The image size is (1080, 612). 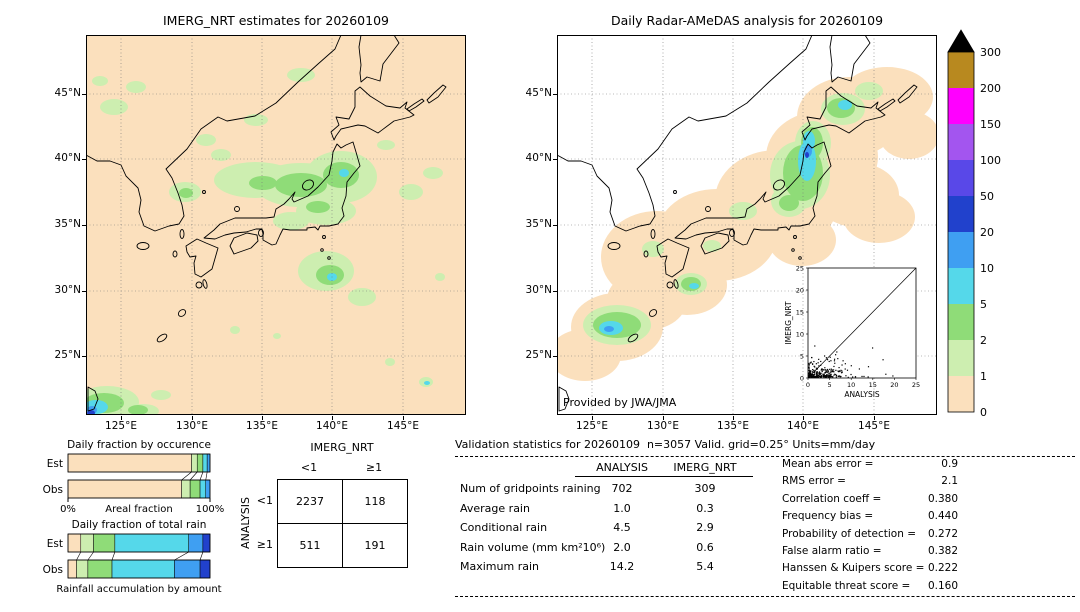 I want to click on chart-title: Daily fraction by occurence, so click(x=139, y=445).